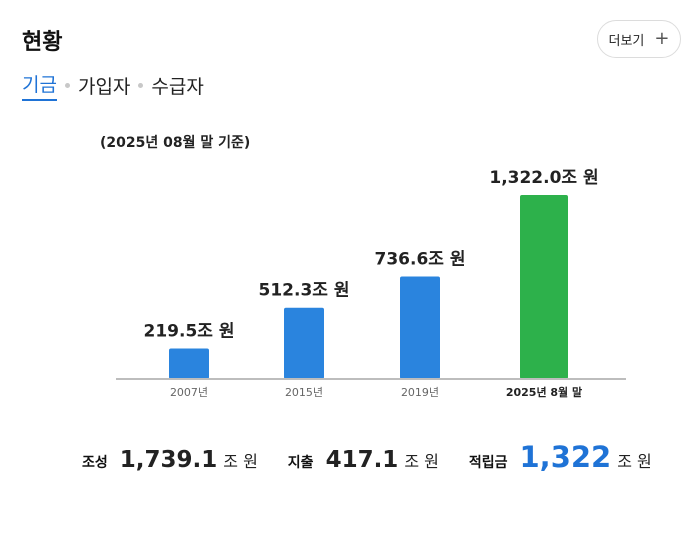  What do you see at coordinates (420, 392) in the screenshot?
I see `category-label-2: 2019년` at bounding box center [420, 392].